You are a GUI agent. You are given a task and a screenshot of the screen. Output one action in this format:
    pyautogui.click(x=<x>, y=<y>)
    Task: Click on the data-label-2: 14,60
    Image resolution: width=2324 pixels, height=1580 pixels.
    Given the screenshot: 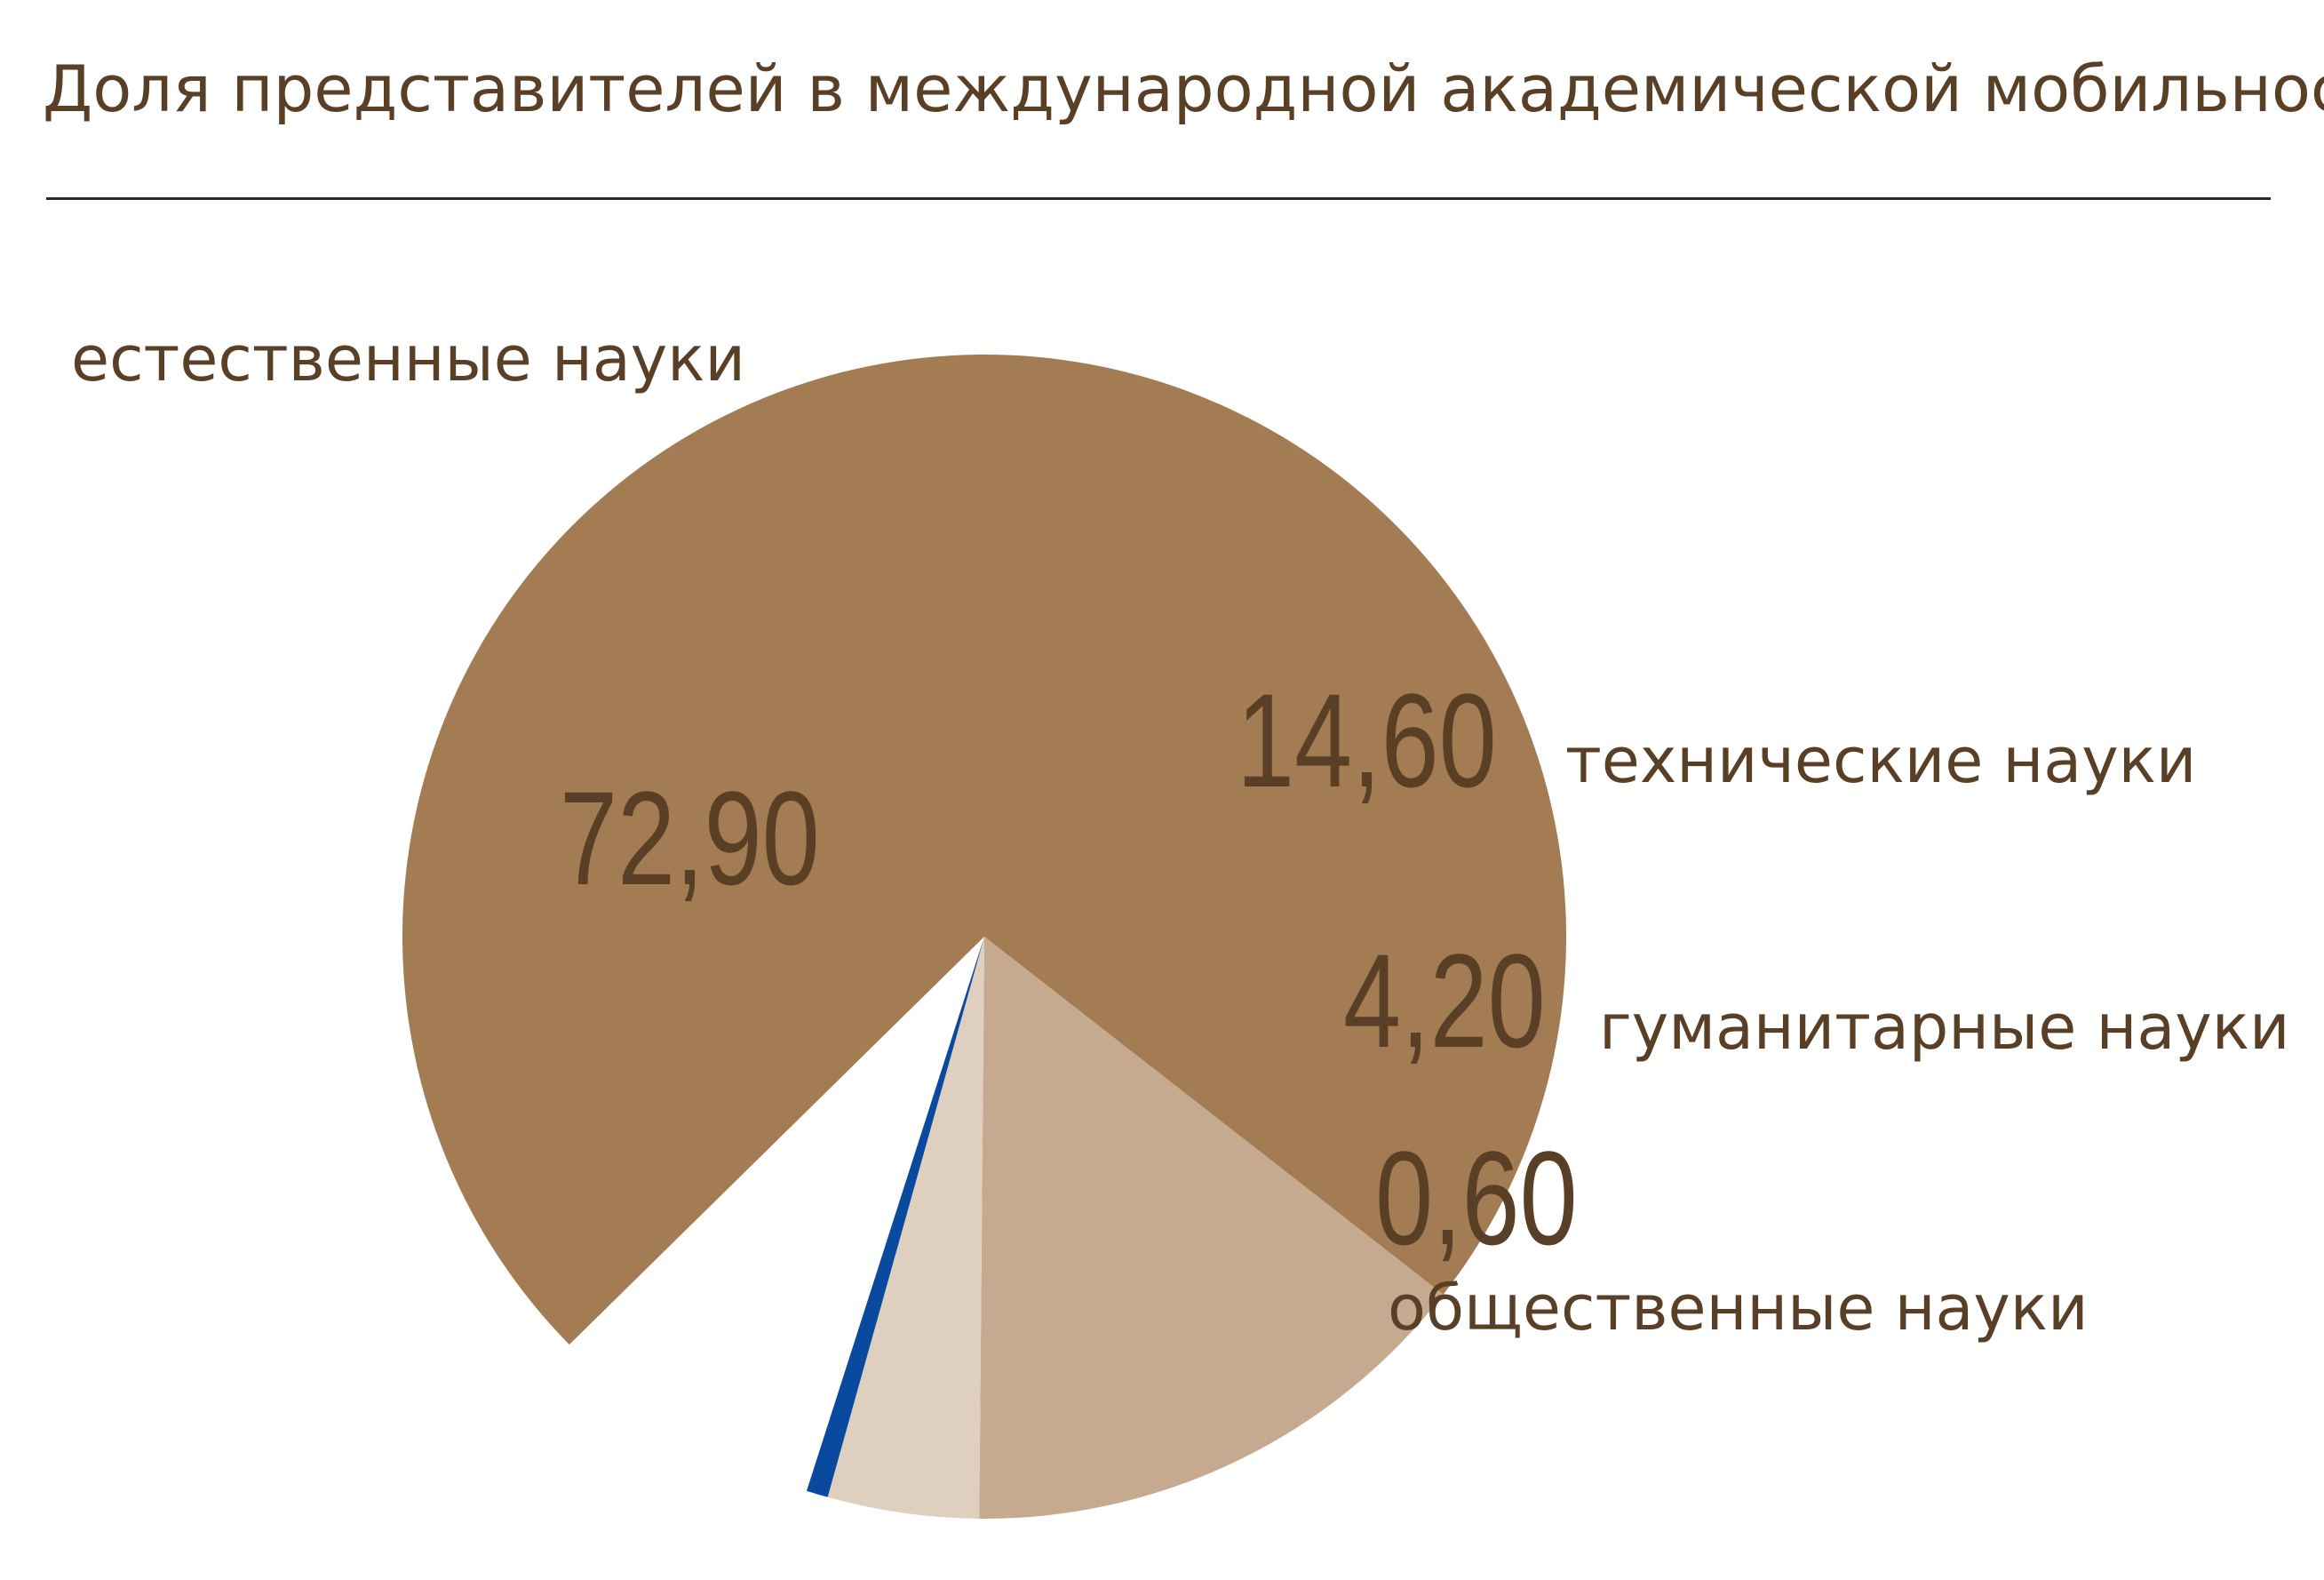 What is the action you would take?
    pyautogui.click(x=1367, y=740)
    